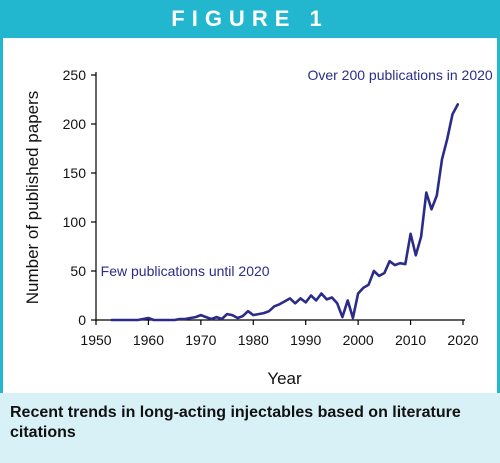 This screenshot has height=463, width=500. I want to click on y-tick-label: 100, so click(75, 222).